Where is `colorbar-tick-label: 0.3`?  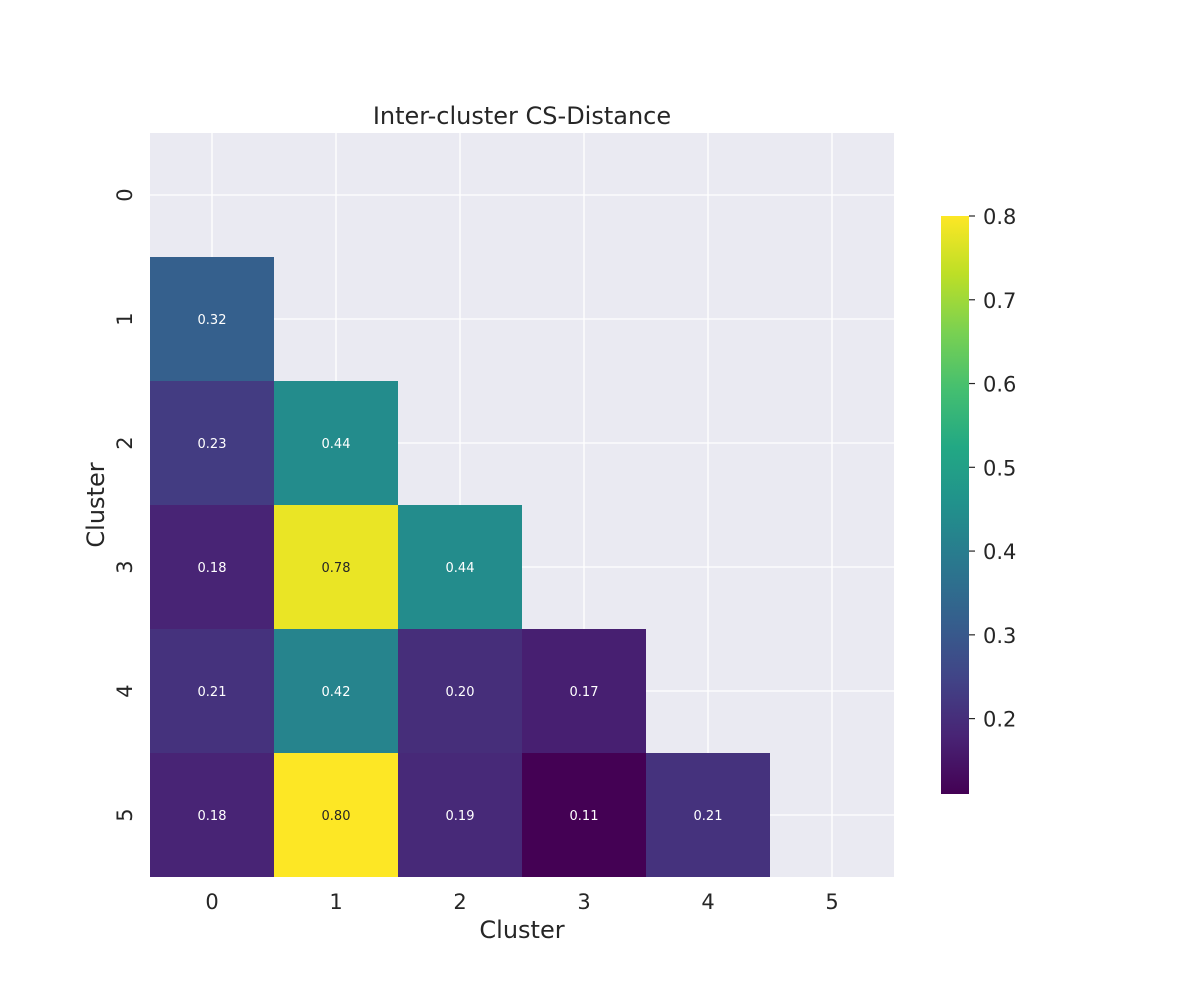 colorbar-tick-label: 0.3 is located at coordinates (999, 636).